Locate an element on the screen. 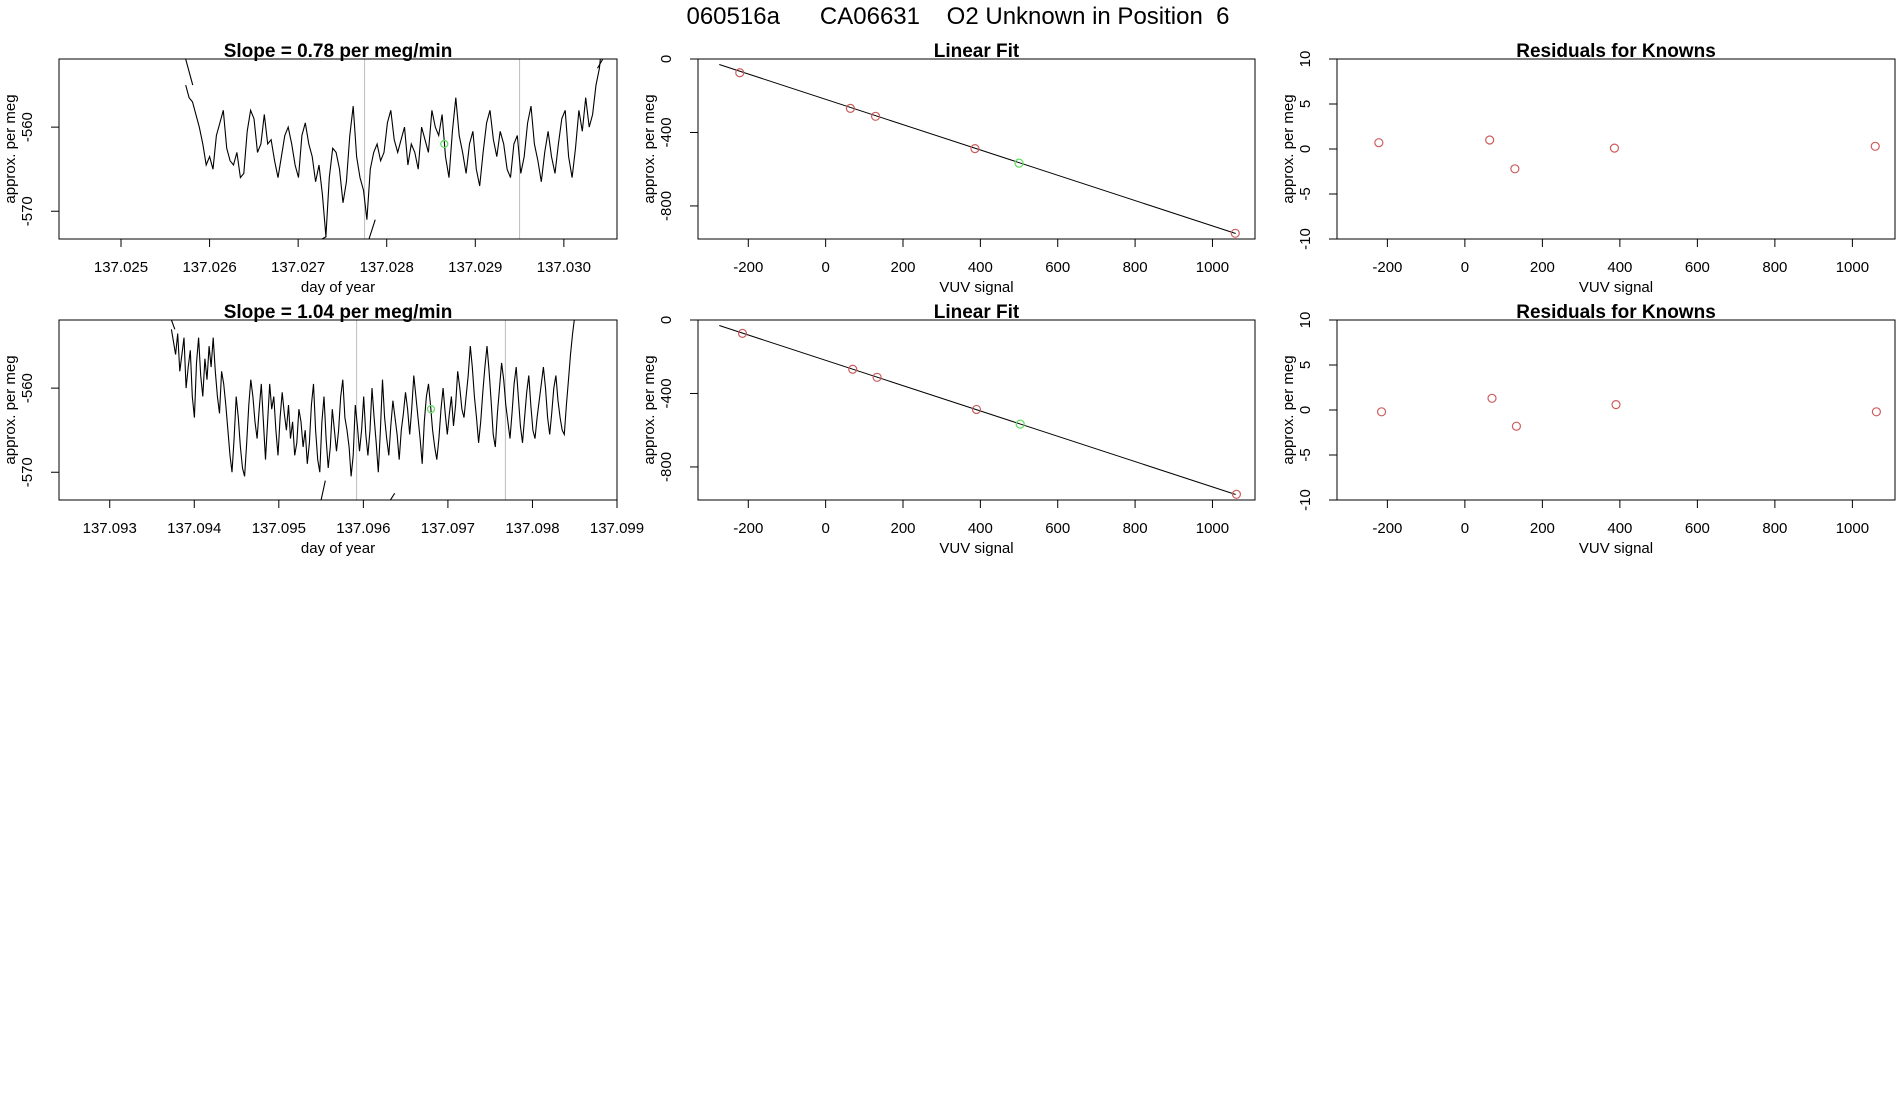 The image size is (1900, 1100). x-tick-label: 137.028 is located at coordinates (387, 267).